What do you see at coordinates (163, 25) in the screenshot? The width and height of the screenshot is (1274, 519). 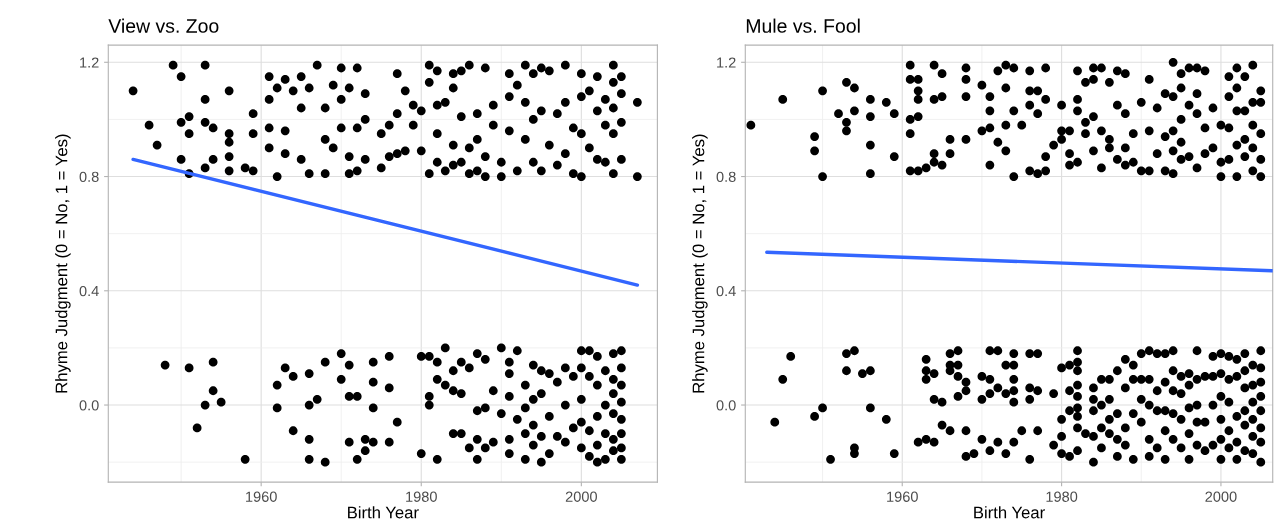 I see `chart-title: View vs. Zoo` at bounding box center [163, 25].